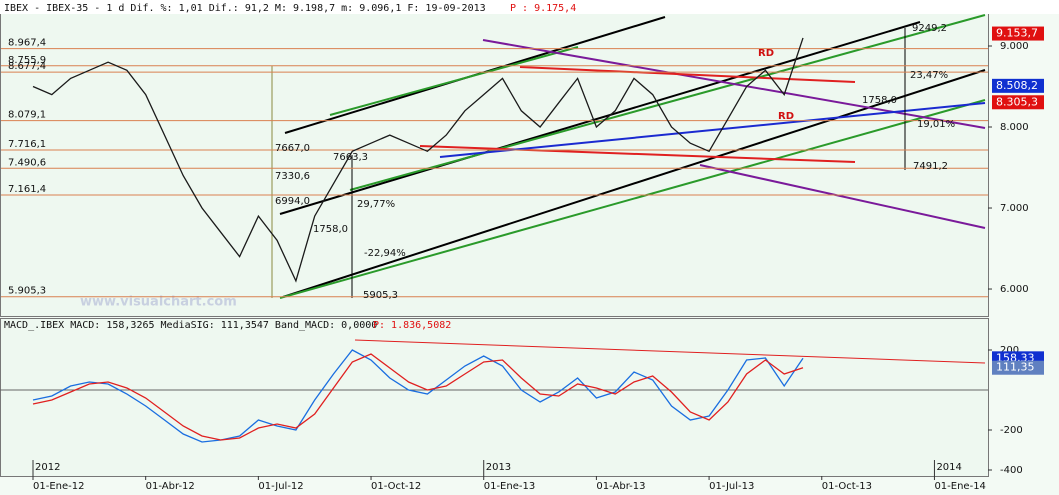  Describe the element at coordinates (27, 144) in the screenshot. I see `level-label: 7.716,1` at that location.